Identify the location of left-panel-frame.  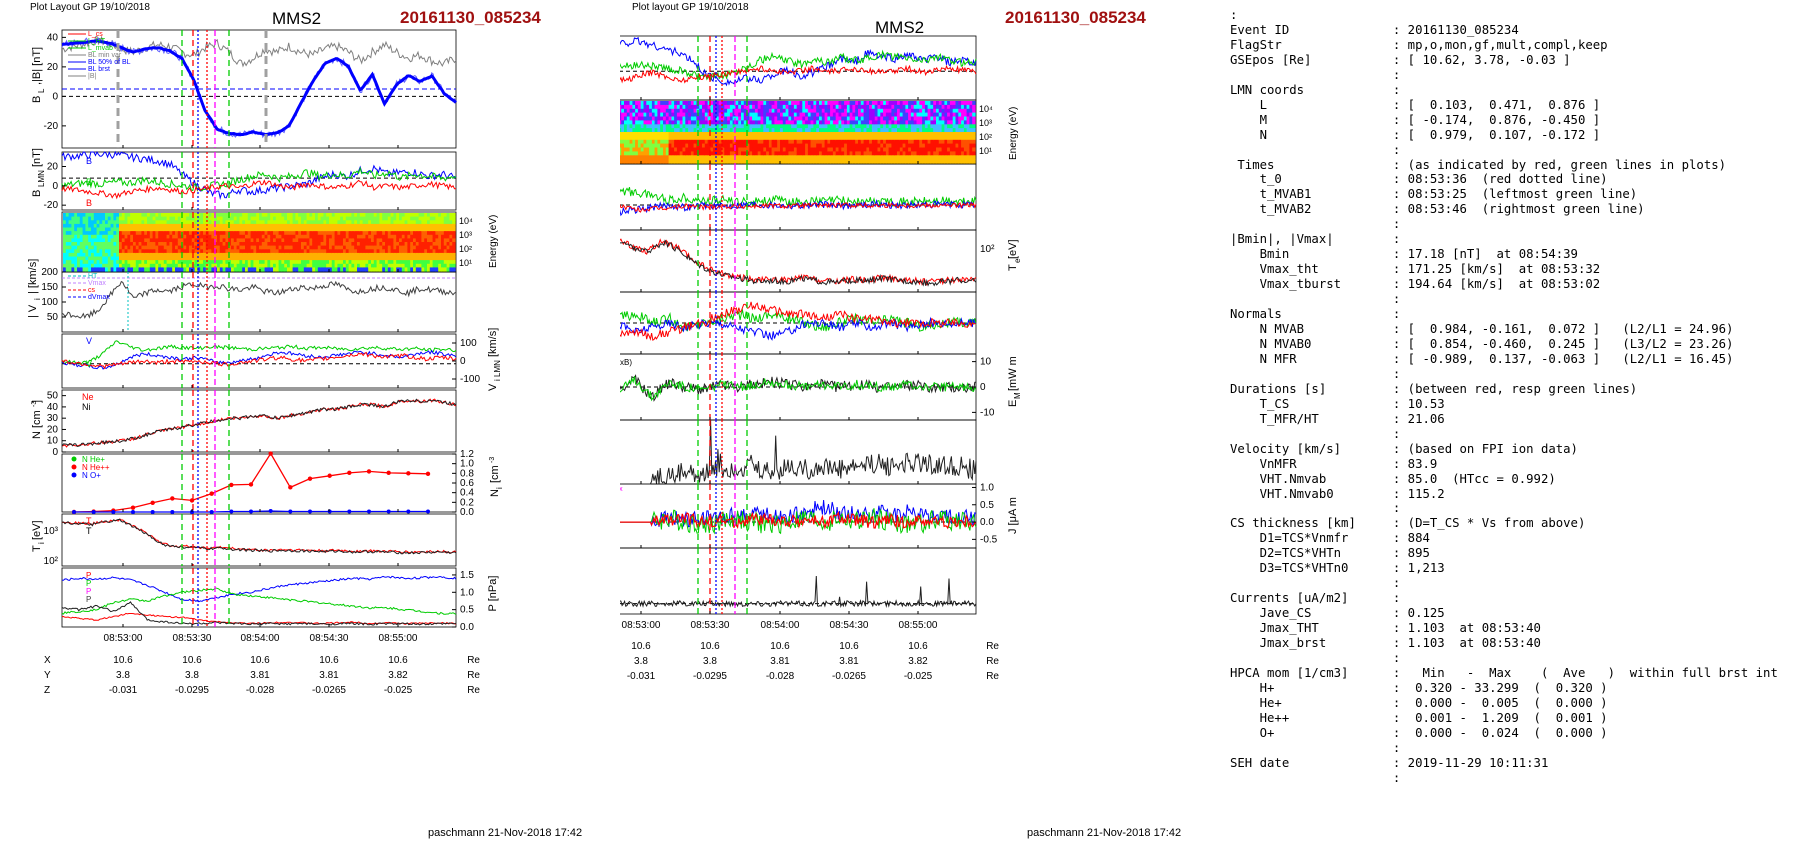
(259, 597).